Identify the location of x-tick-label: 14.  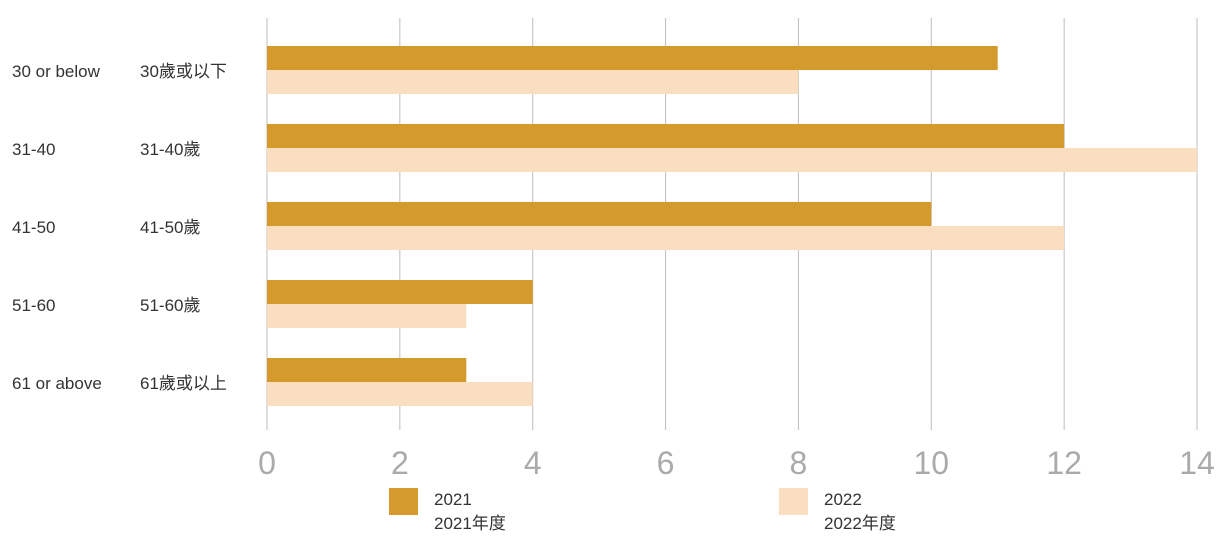
(1197, 463).